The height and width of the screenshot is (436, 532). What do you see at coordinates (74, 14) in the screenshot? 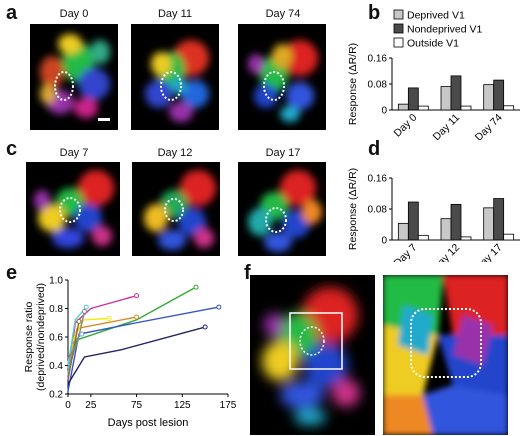
I see `panel-a-title-day0: Day 0` at bounding box center [74, 14].